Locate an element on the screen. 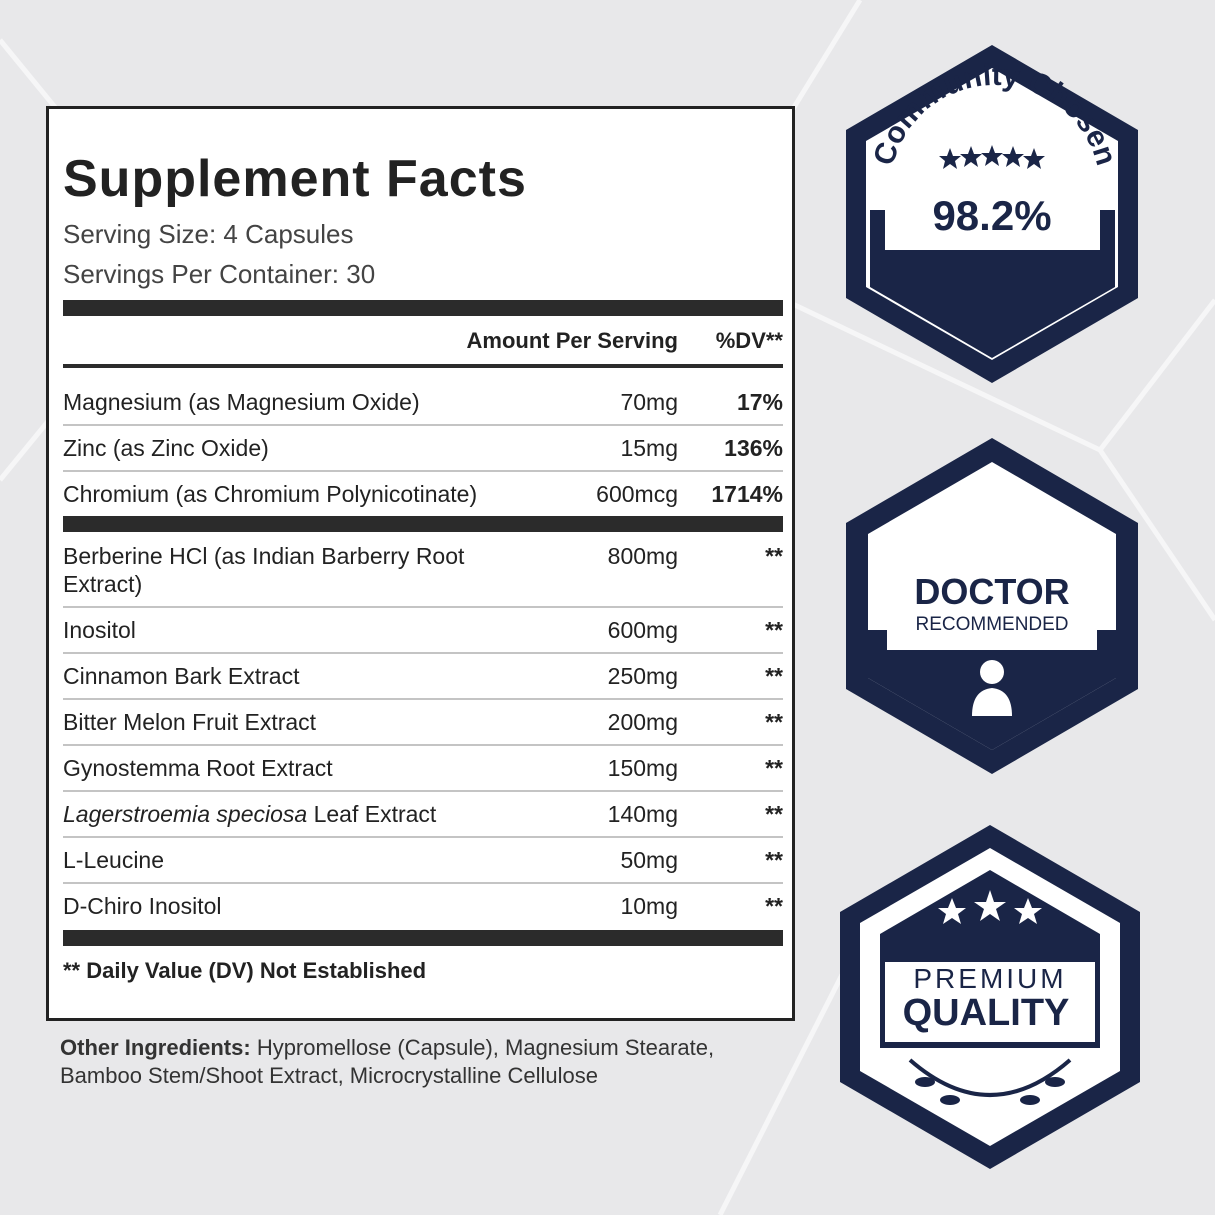 This screenshot has height=1215, width=1215. community-badge: Community Chosen 98.2% is located at coordinates (992, 214).